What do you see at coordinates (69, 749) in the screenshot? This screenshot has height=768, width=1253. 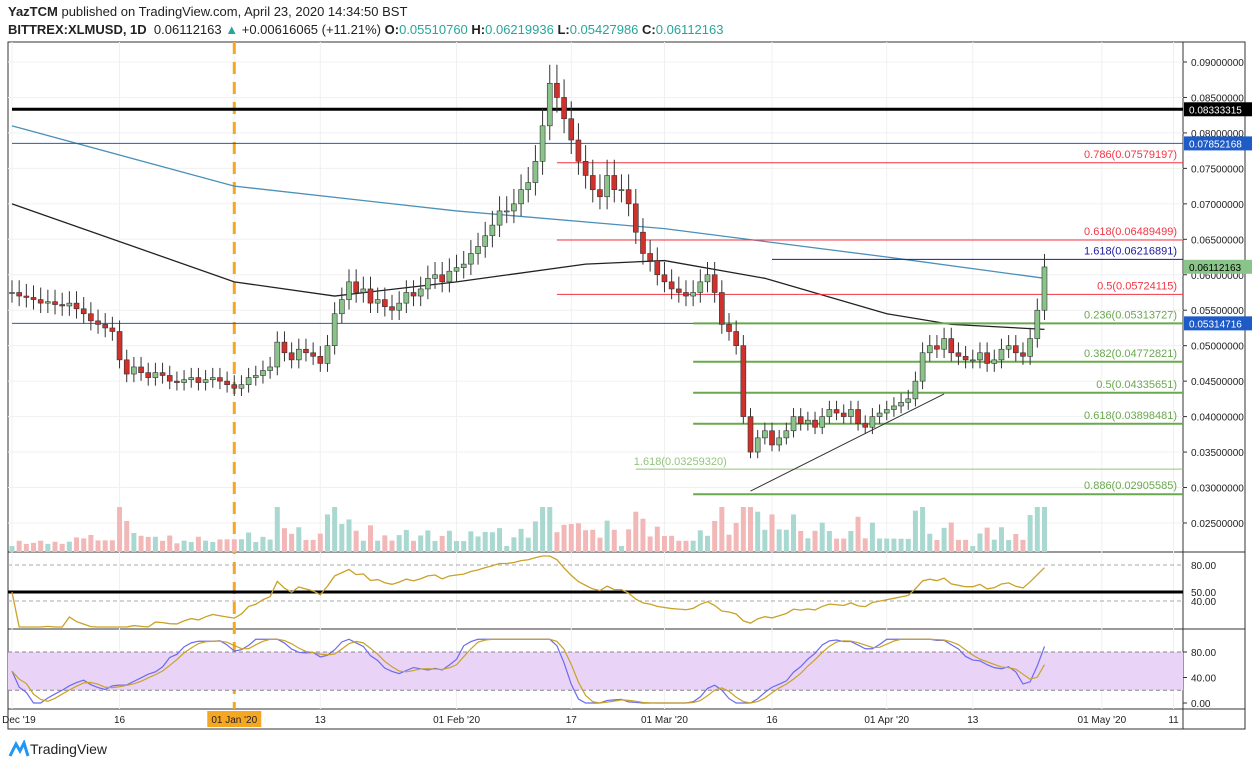 I see `brand-name: TradingView` at bounding box center [69, 749].